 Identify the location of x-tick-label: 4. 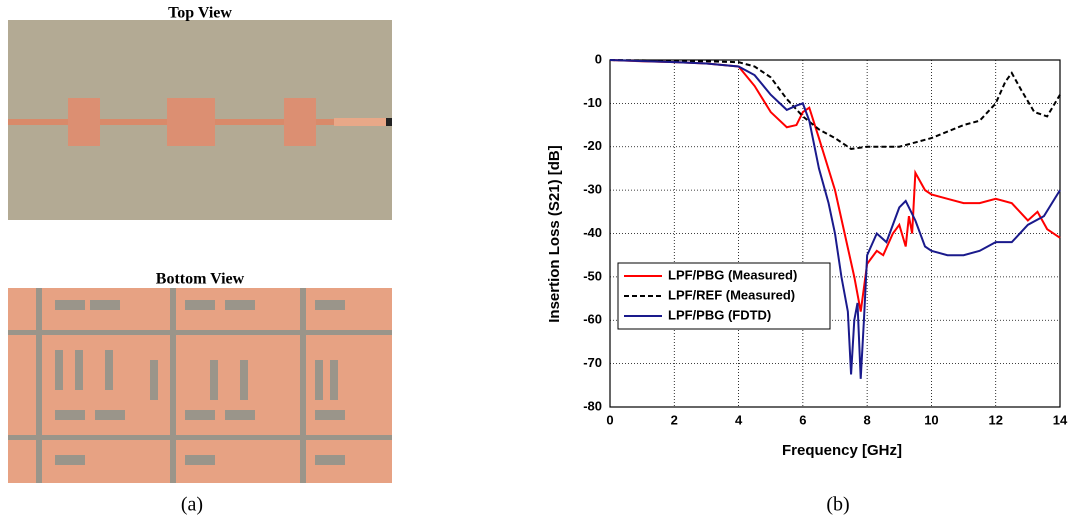
(739, 419).